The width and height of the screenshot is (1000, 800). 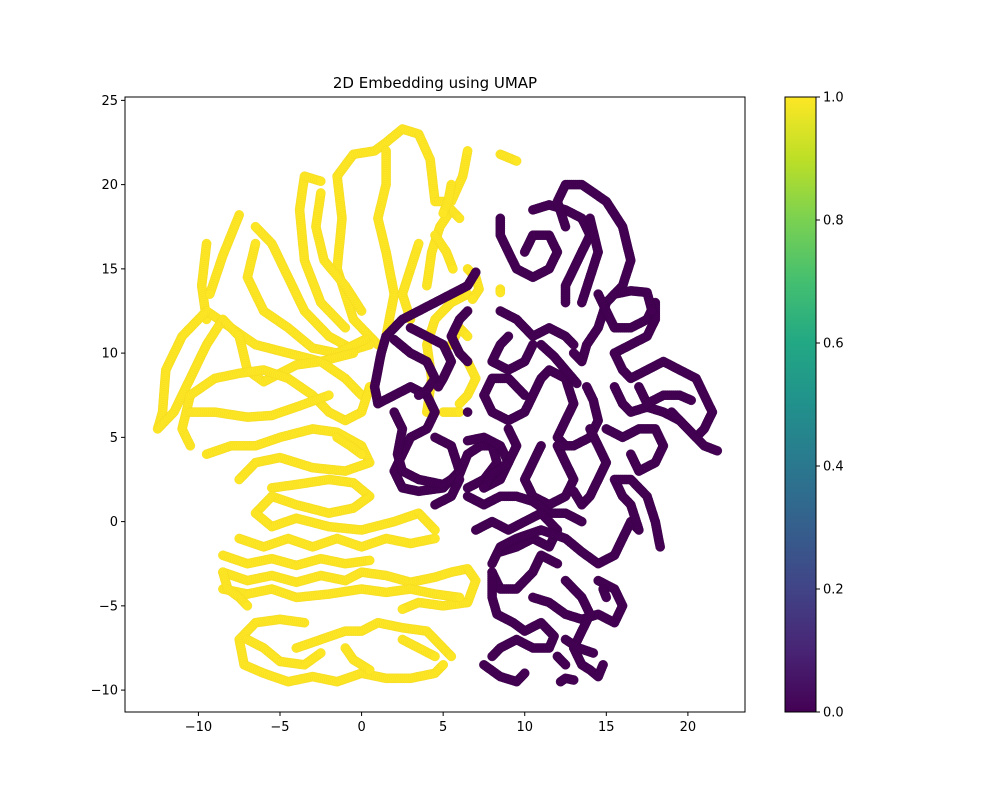 I want to click on x-tick-label: 10, so click(x=524, y=727).